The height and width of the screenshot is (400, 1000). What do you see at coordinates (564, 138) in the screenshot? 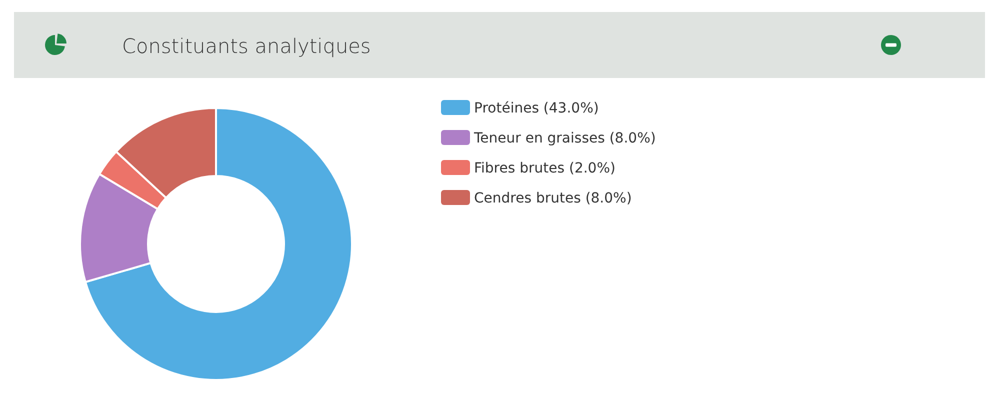
I see `legend-label: Teneur en graisses (8.0%)` at bounding box center [564, 138].